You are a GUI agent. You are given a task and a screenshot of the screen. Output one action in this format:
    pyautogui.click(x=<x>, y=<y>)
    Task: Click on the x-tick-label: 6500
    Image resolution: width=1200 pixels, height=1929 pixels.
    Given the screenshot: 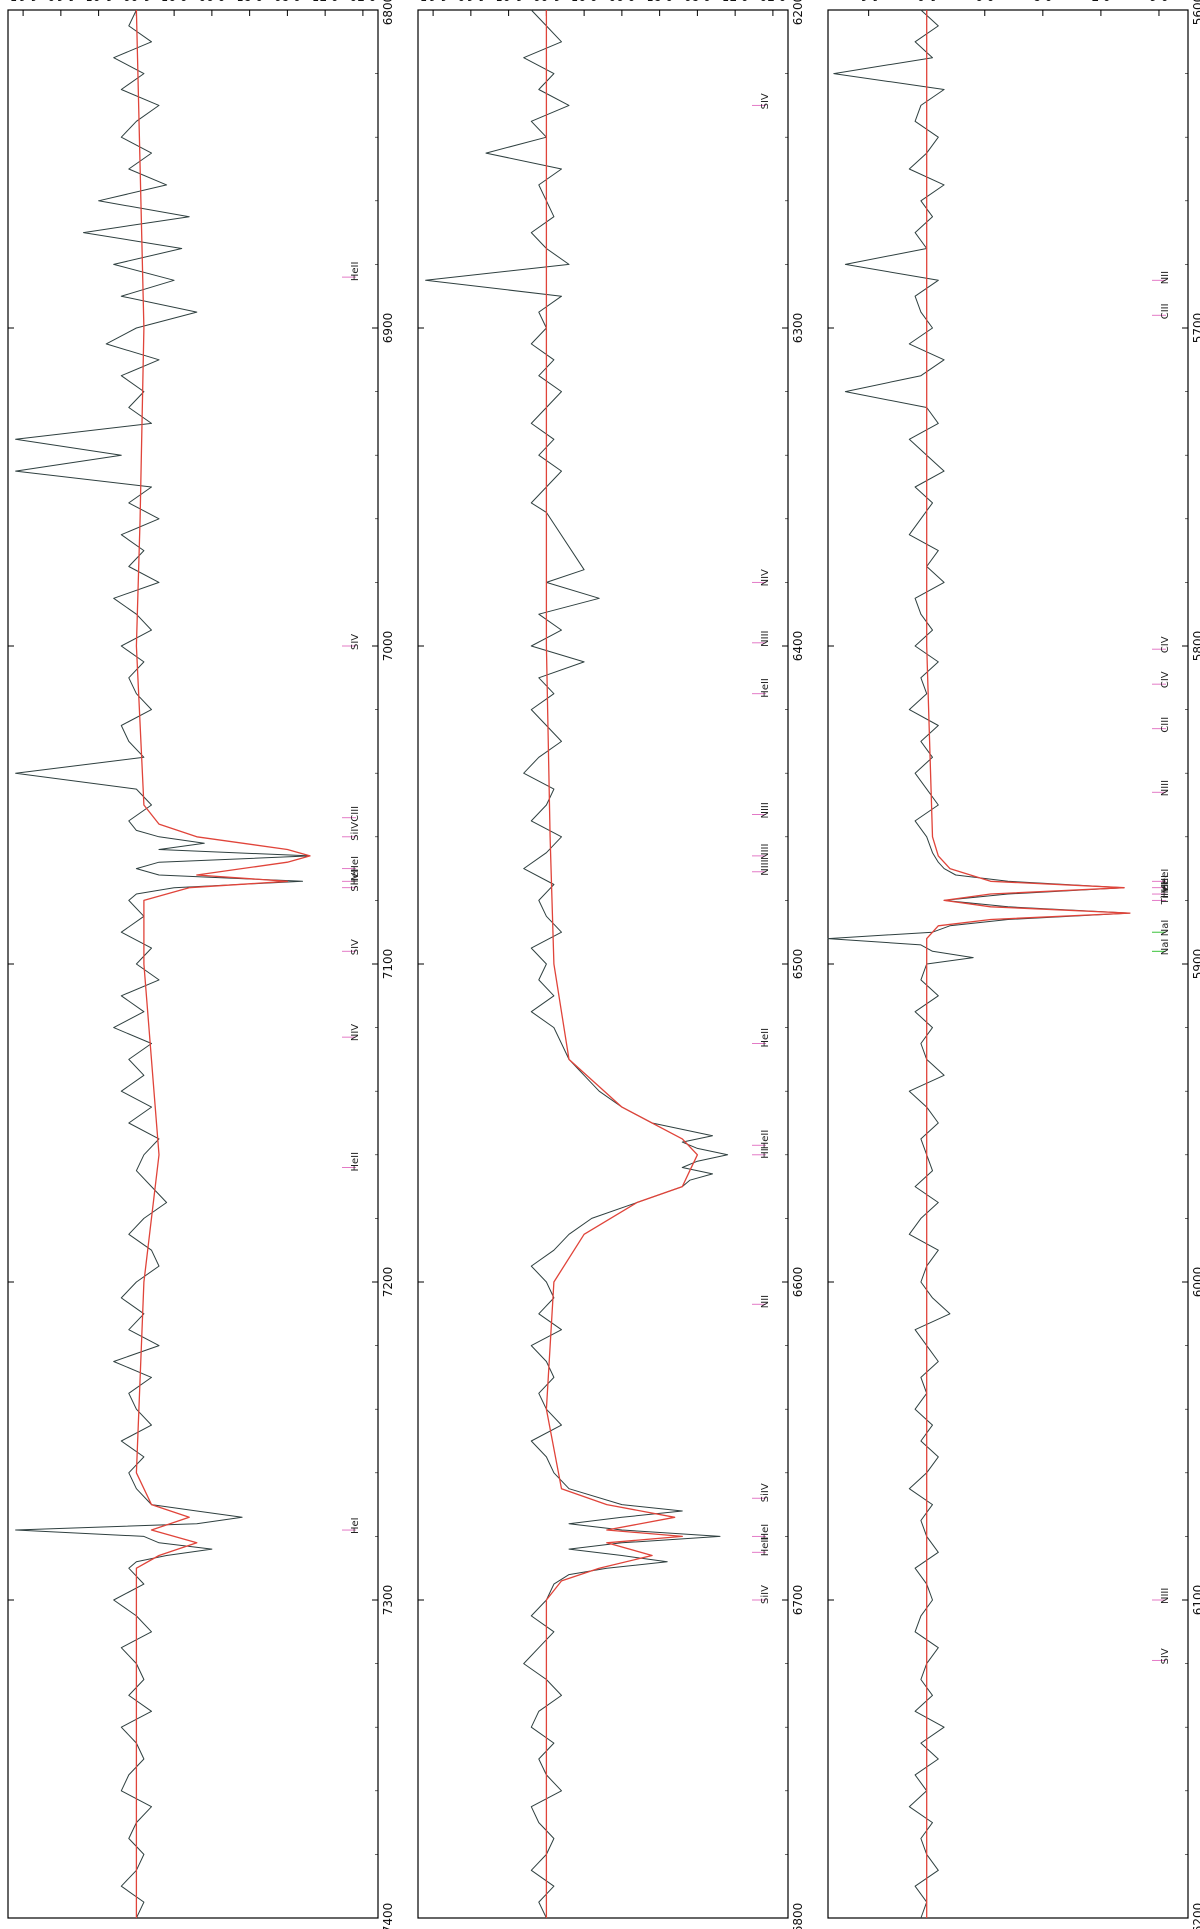 What is the action you would take?
    pyautogui.click(x=798, y=964)
    